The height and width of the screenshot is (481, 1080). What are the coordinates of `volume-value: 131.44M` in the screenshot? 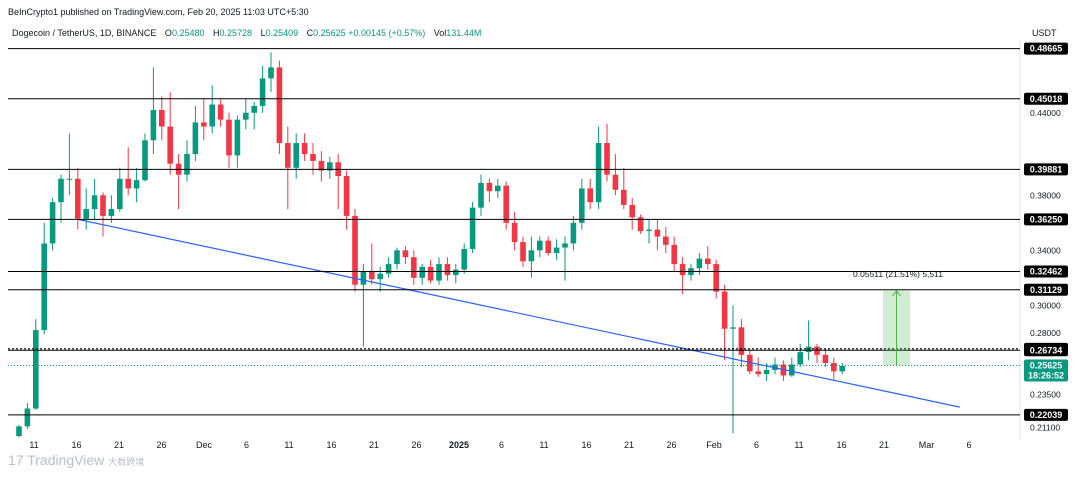 It's located at (464, 33).